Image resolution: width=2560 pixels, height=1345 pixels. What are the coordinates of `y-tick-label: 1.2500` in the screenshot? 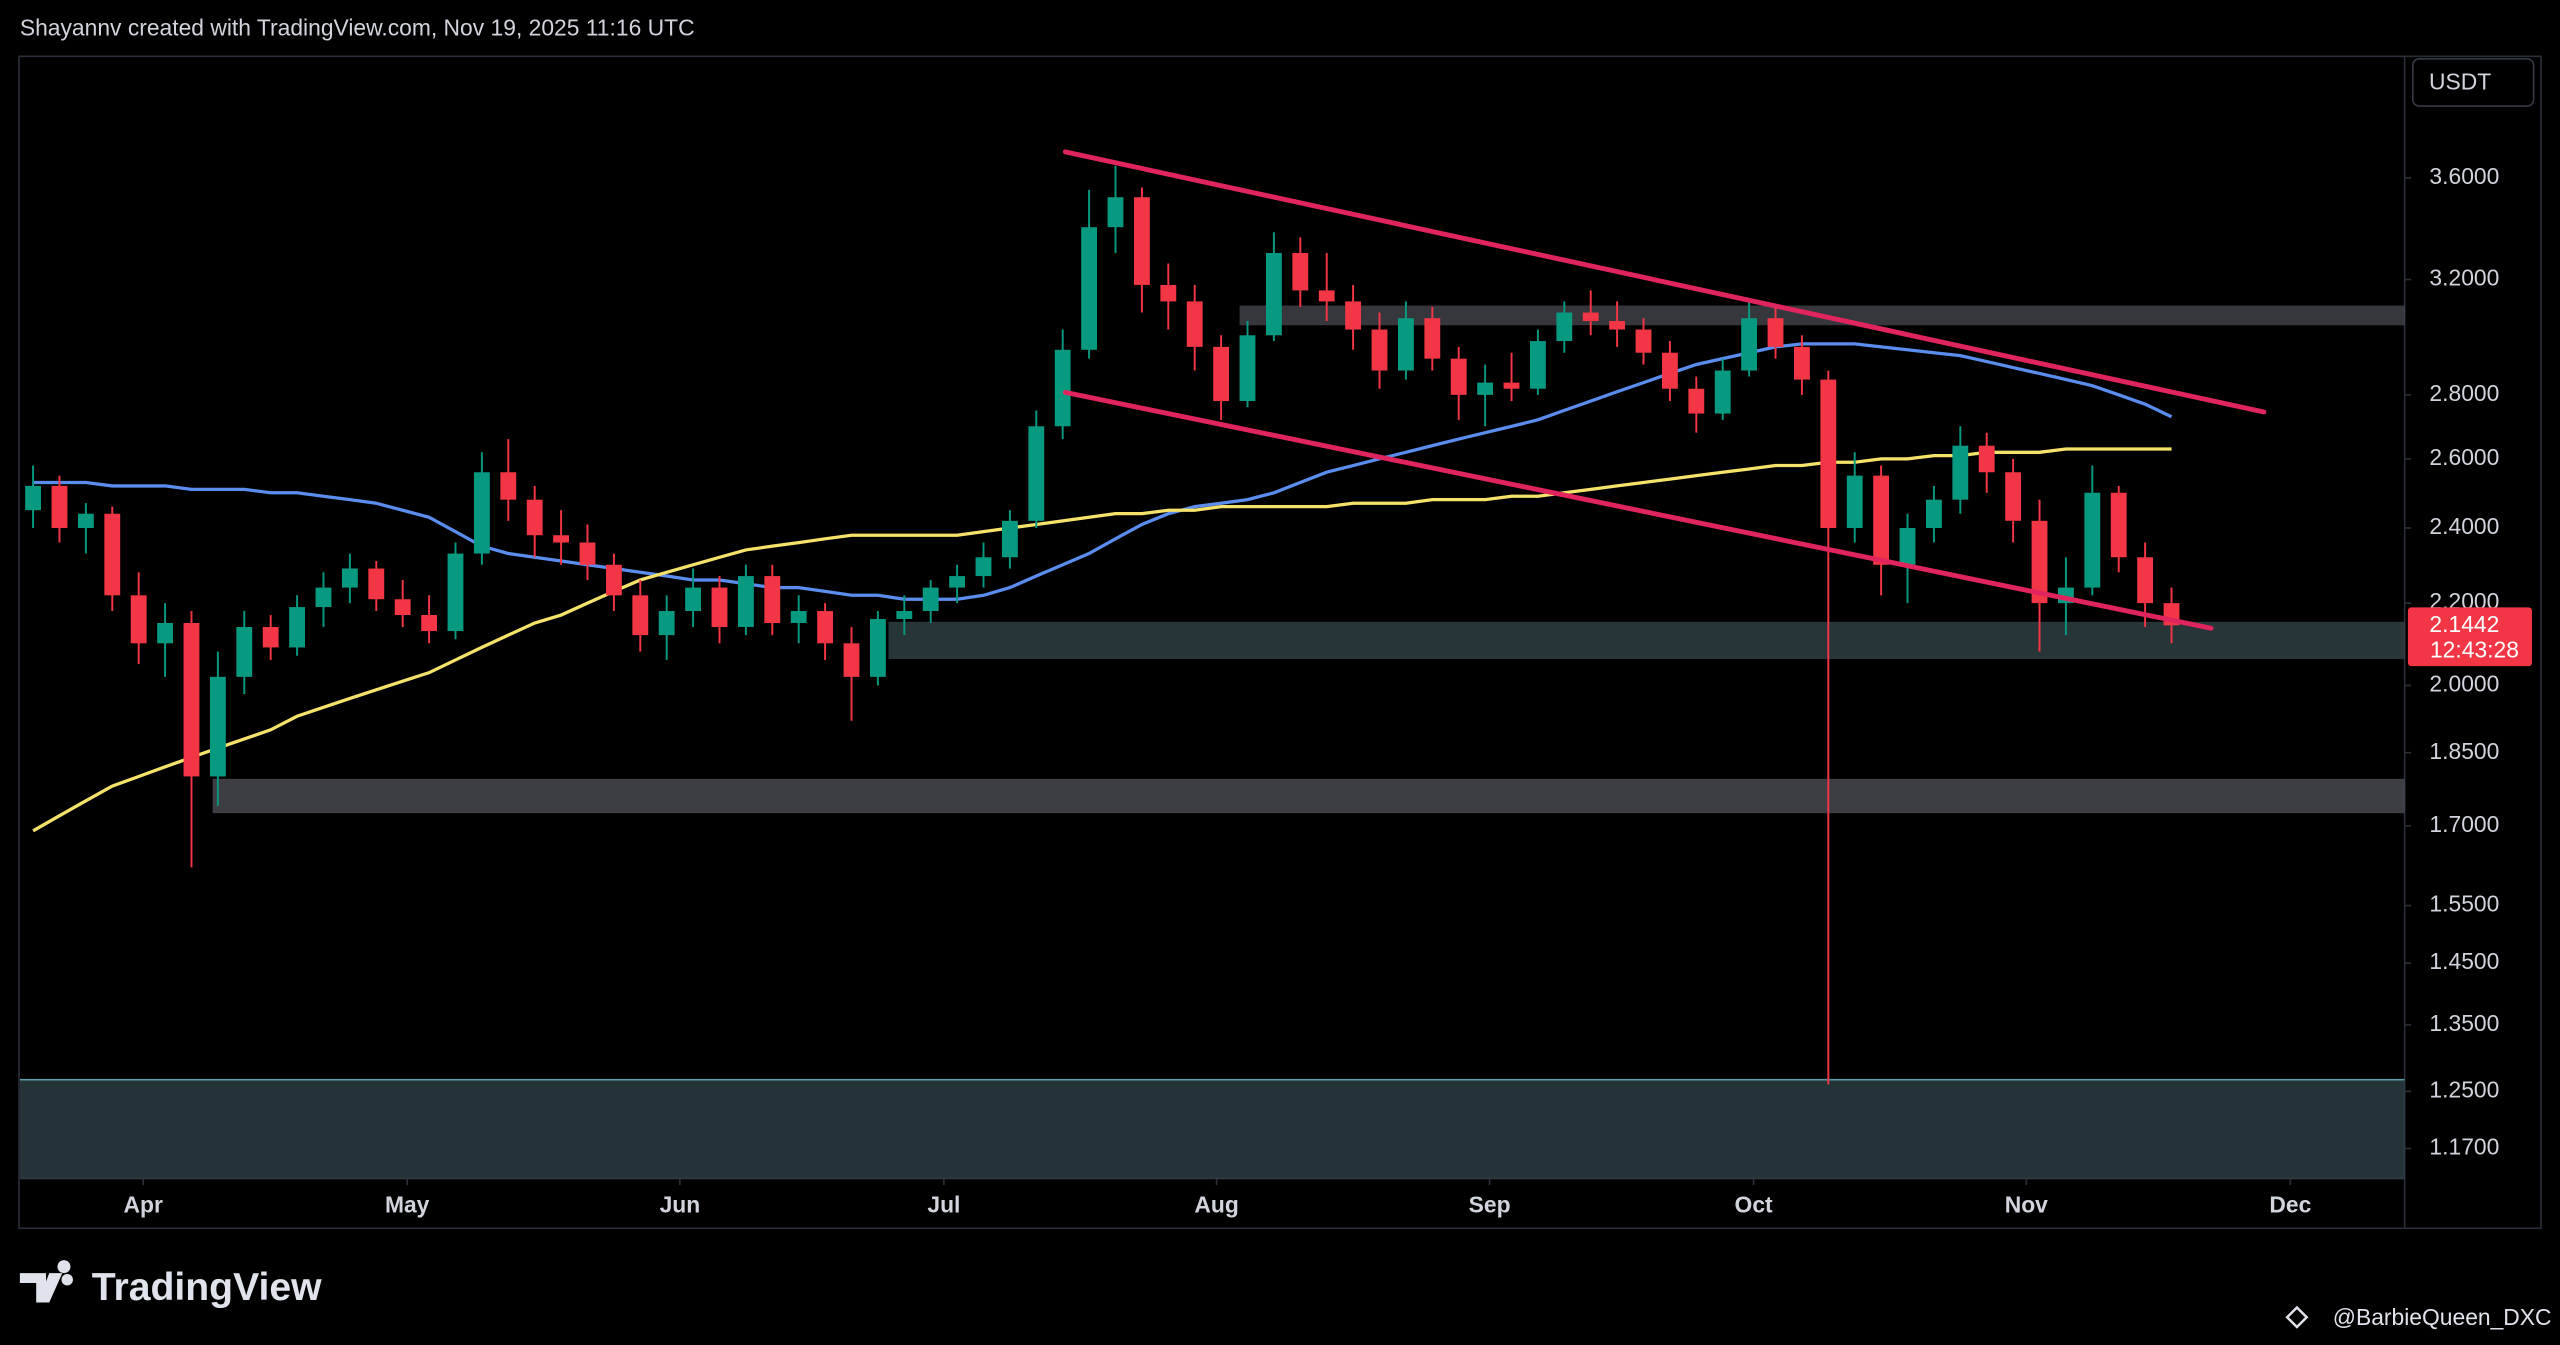 It's located at (2464, 1089).